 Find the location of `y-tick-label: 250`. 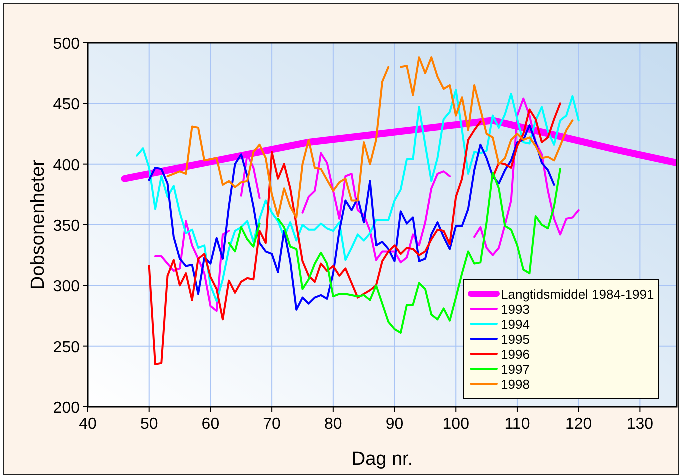

y-tick-label: 250 is located at coordinates (66, 347).